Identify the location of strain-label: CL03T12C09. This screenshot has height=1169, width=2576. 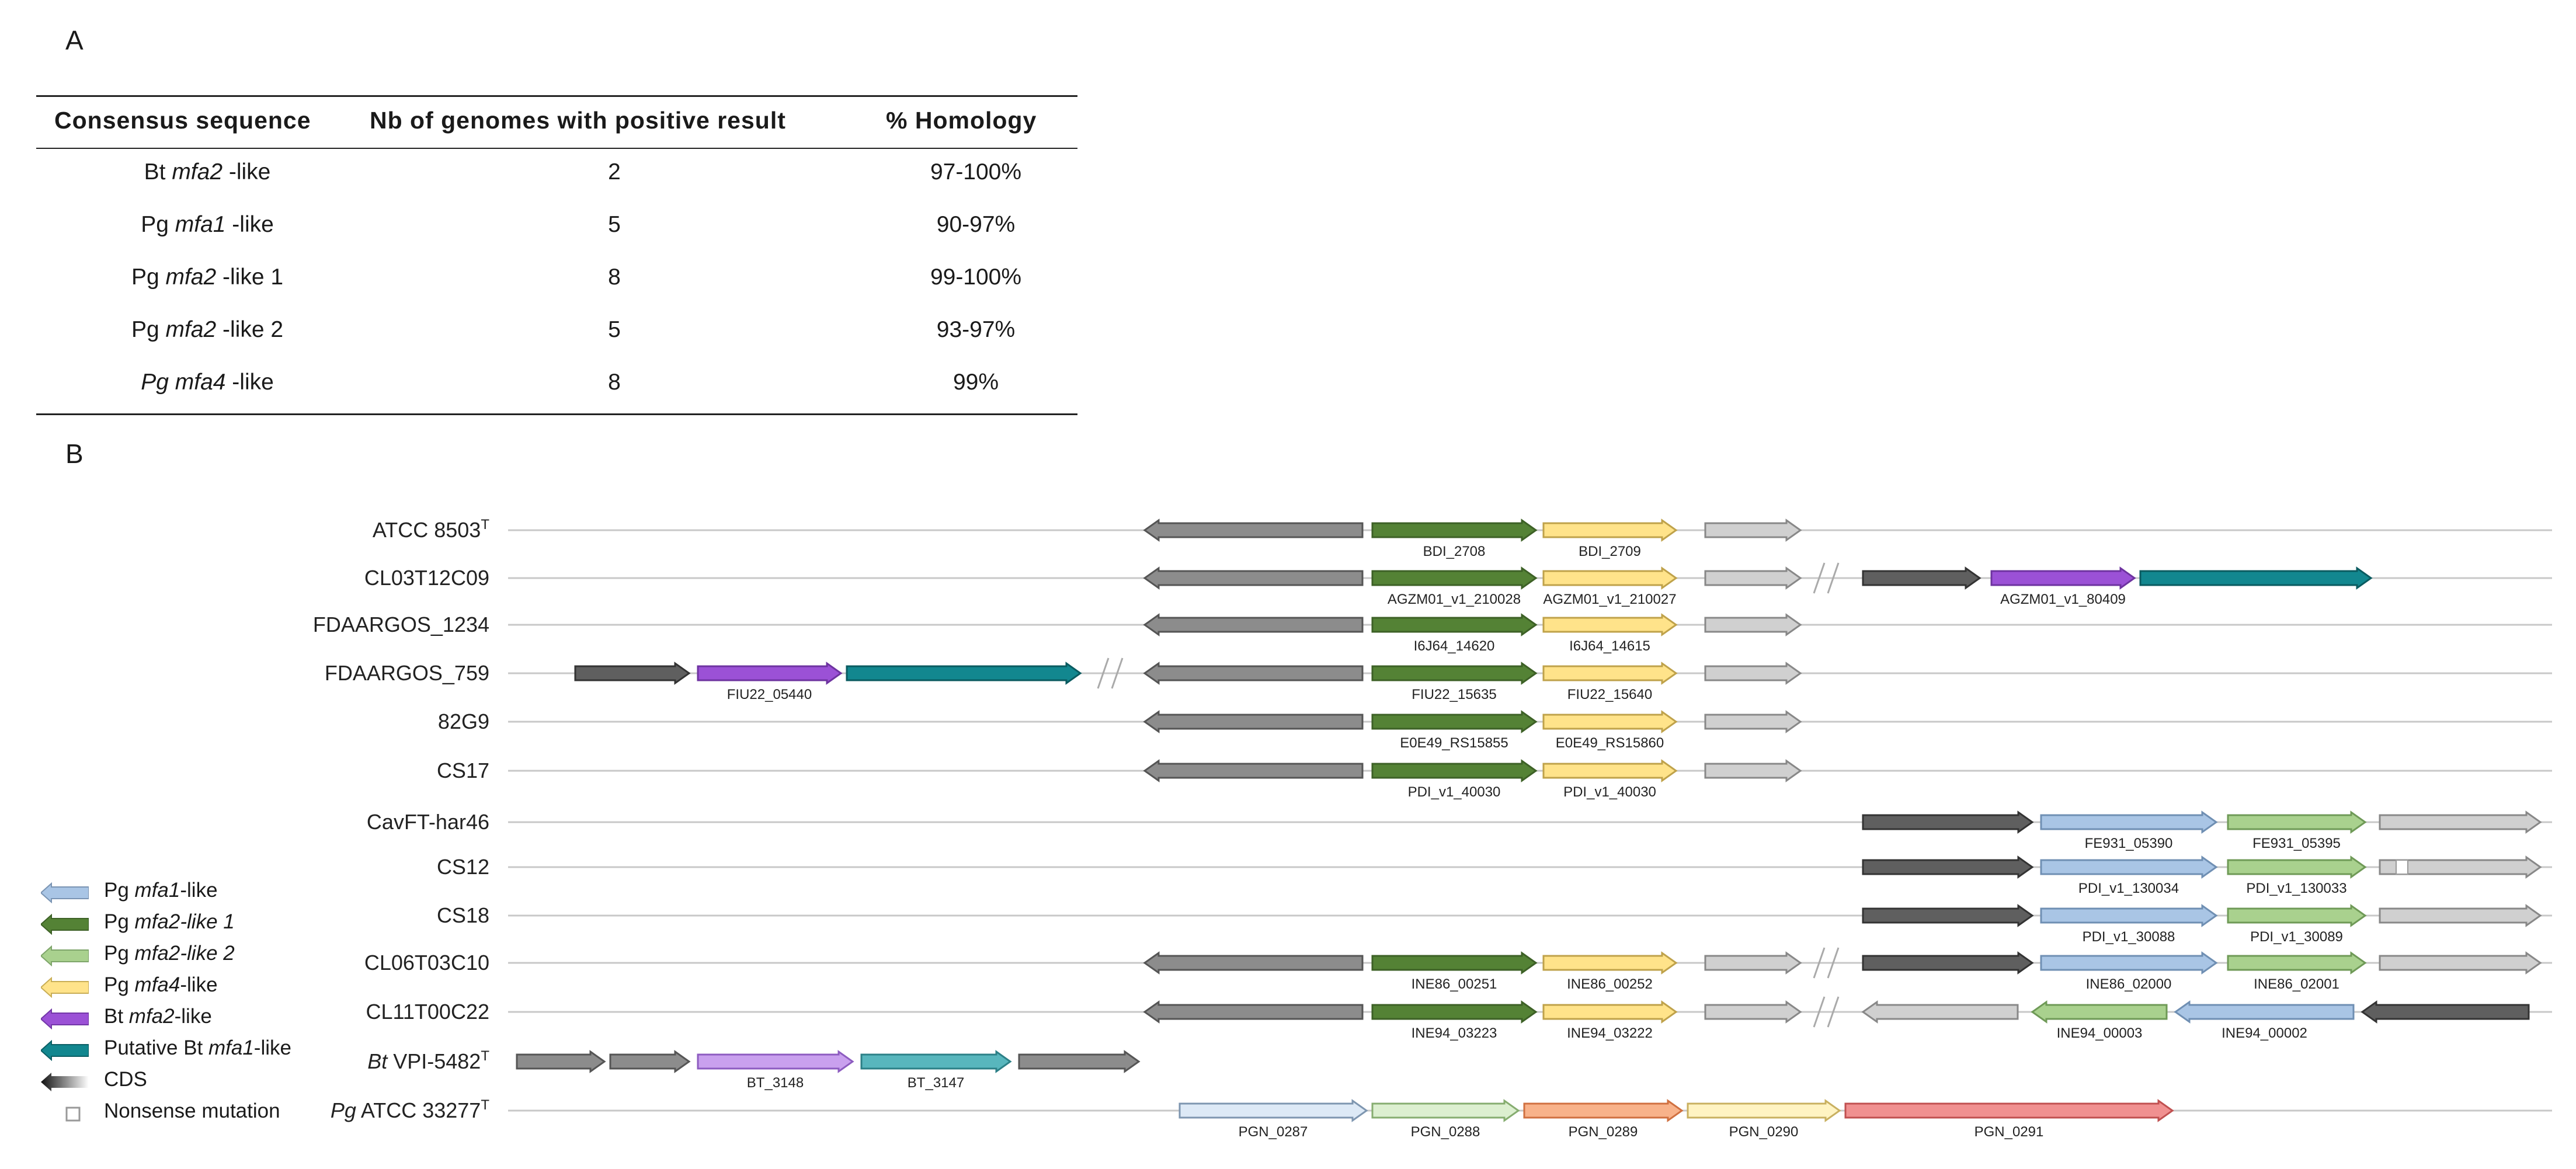
(427, 578).